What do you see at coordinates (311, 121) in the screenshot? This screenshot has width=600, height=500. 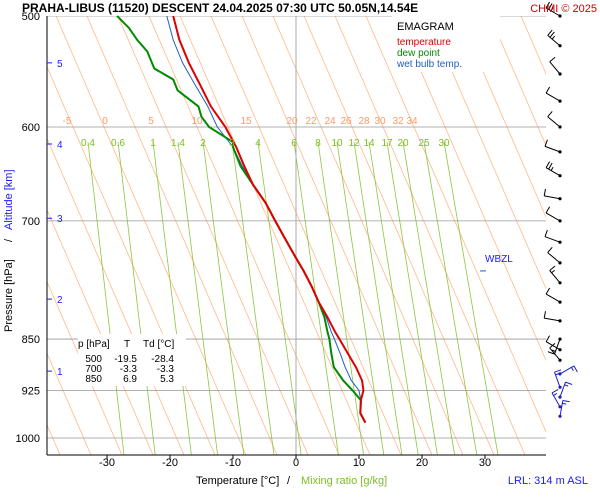 I see `isotherm-label: 22` at bounding box center [311, 121].